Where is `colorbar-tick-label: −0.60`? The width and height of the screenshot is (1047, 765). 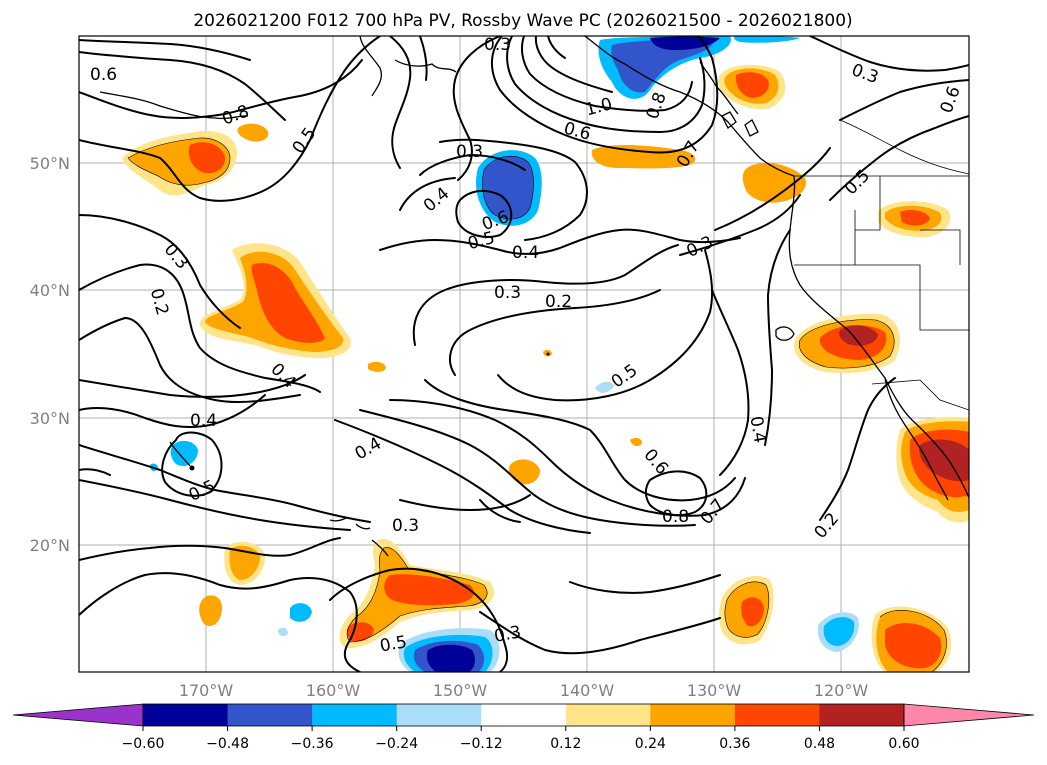
colorbar-tick-label: −0.60 is located at coordinates (143, 744).